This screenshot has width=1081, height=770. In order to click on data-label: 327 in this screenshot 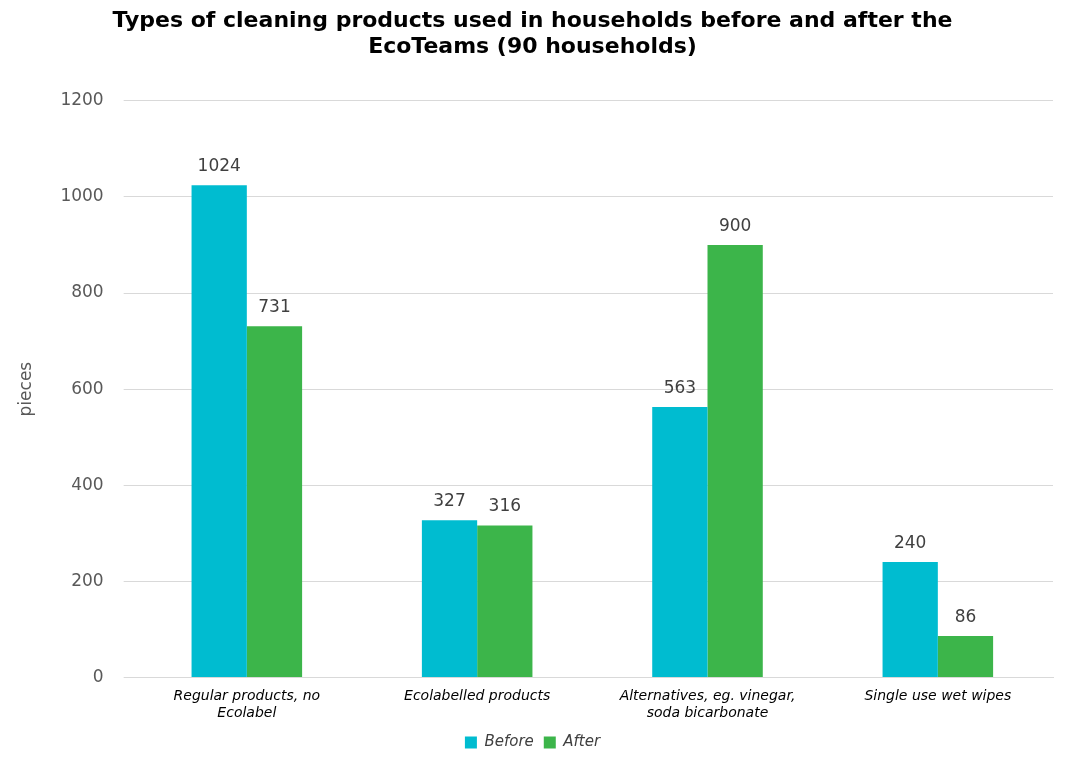, I will do `click(449, 500)`.